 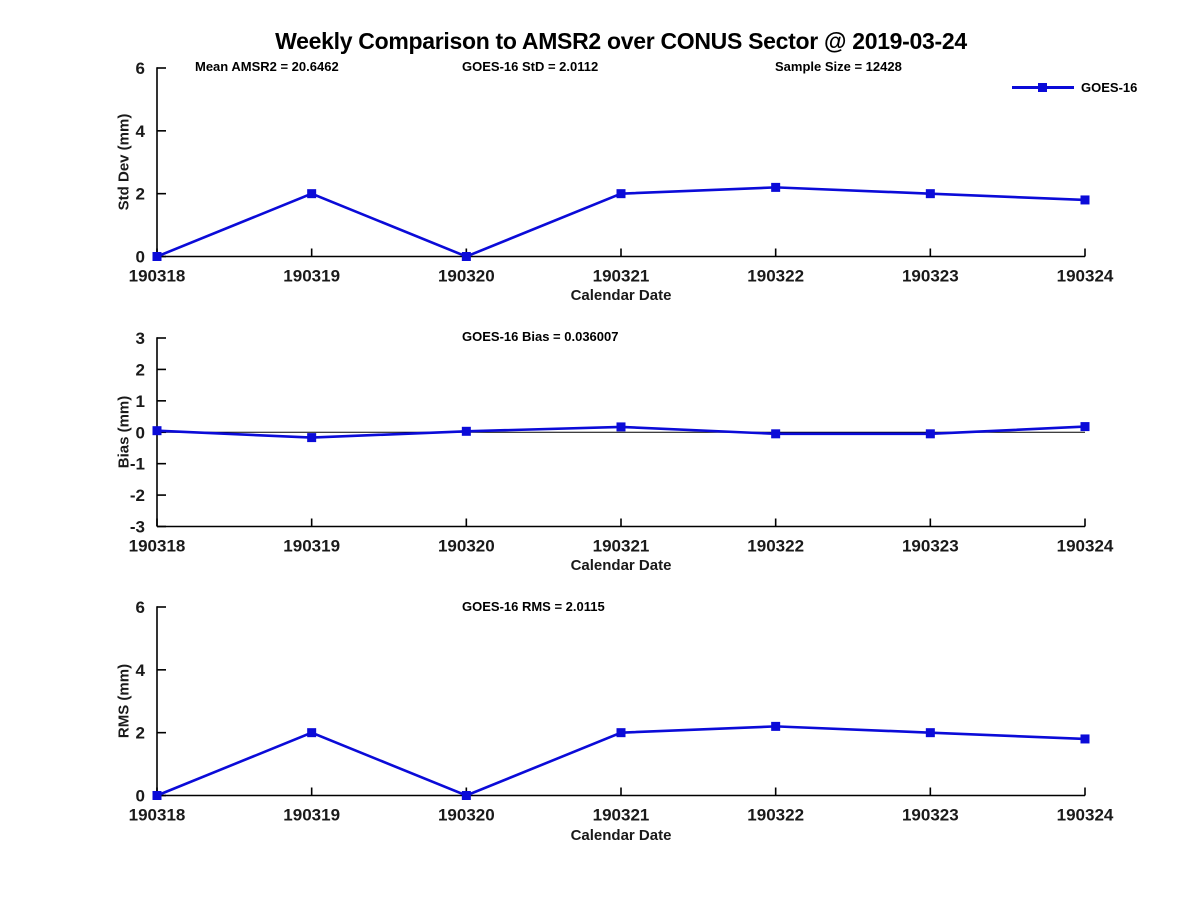 I want to click on annotation-goes16-std: GOES-16 StD = 2.0112, so click(x=530, y=66).